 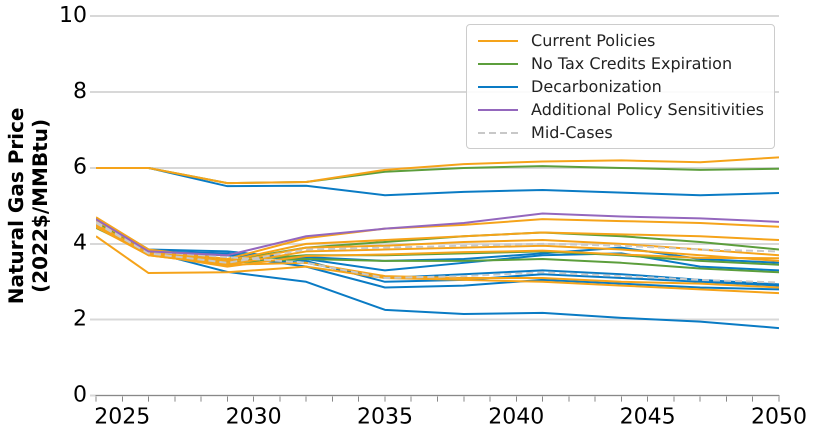 What do you see at coordinates (384, 417) in the screenshot?
I see `x-tick-label: 2035` at bounding box center [384, 417].